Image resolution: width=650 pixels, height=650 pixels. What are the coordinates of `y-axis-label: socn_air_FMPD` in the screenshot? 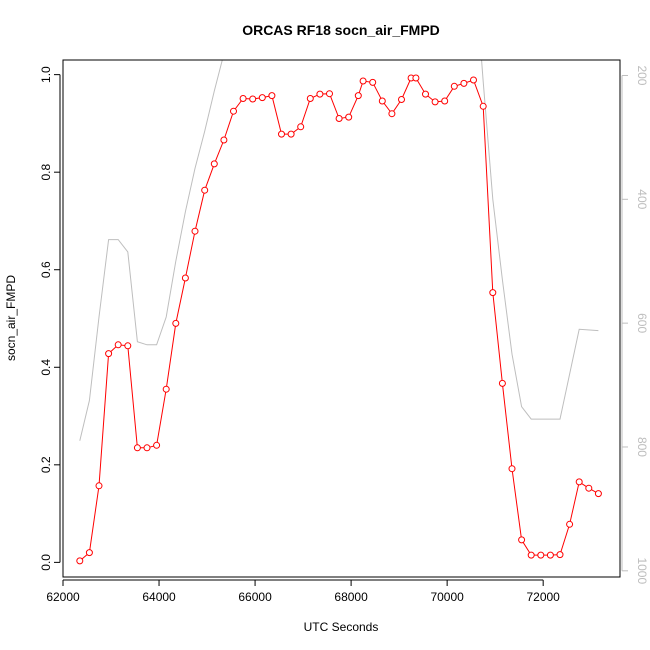 It's located at (11, 318).